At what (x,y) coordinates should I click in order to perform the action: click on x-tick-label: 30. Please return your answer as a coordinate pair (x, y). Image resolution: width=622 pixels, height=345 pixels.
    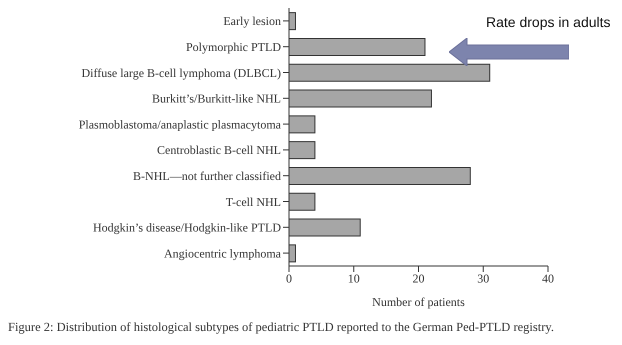
    Looking at the image, I should click on (483, 279).